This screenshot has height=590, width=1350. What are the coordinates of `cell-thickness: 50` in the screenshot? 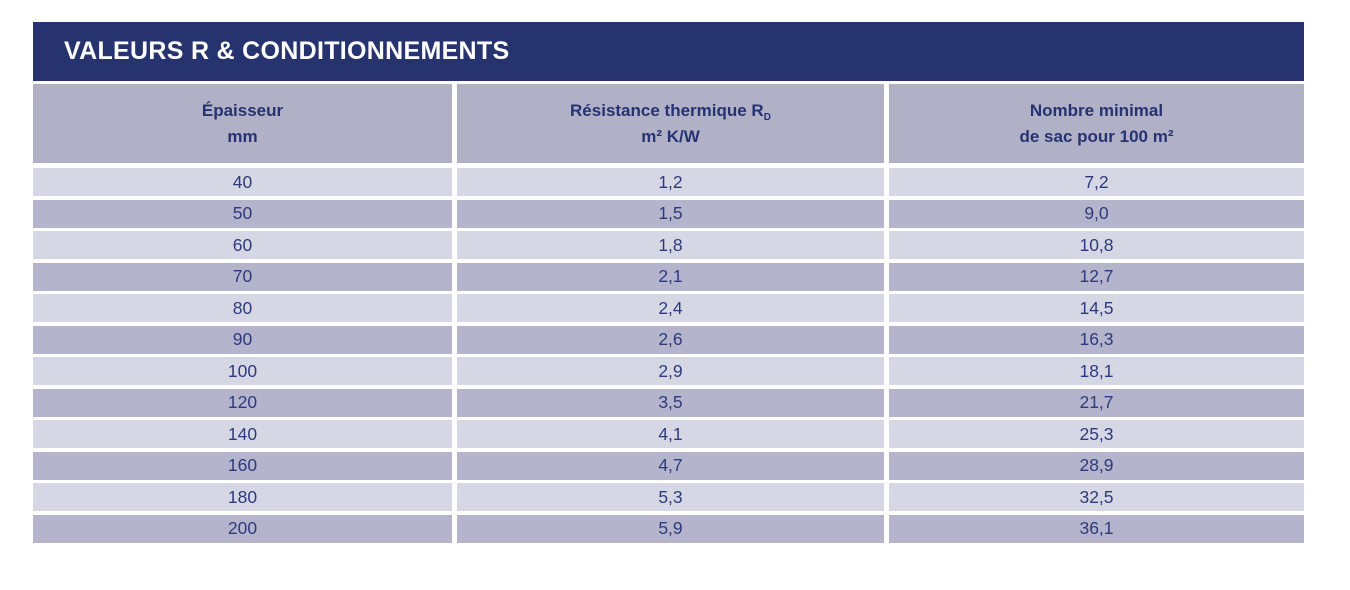 It's located at (242, 213).